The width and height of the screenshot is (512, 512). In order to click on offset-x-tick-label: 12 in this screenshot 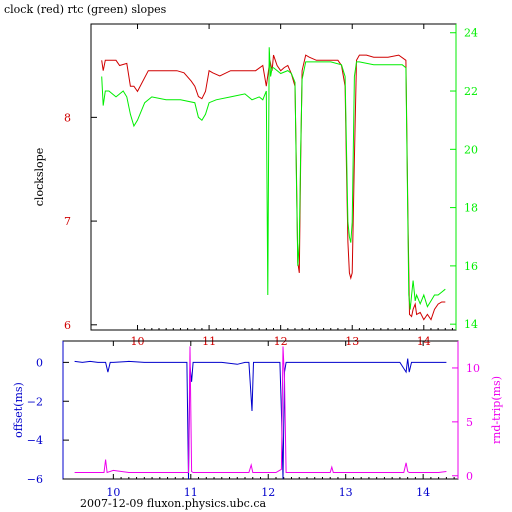, I will do `click(268, 492)`.